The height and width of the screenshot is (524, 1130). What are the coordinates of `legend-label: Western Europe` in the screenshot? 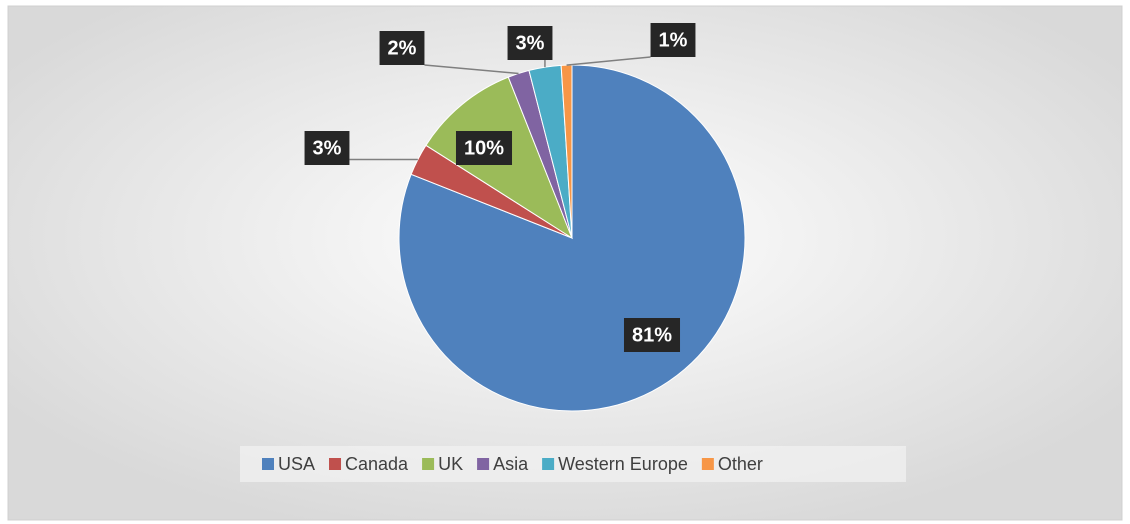 It's located at (623, 464).